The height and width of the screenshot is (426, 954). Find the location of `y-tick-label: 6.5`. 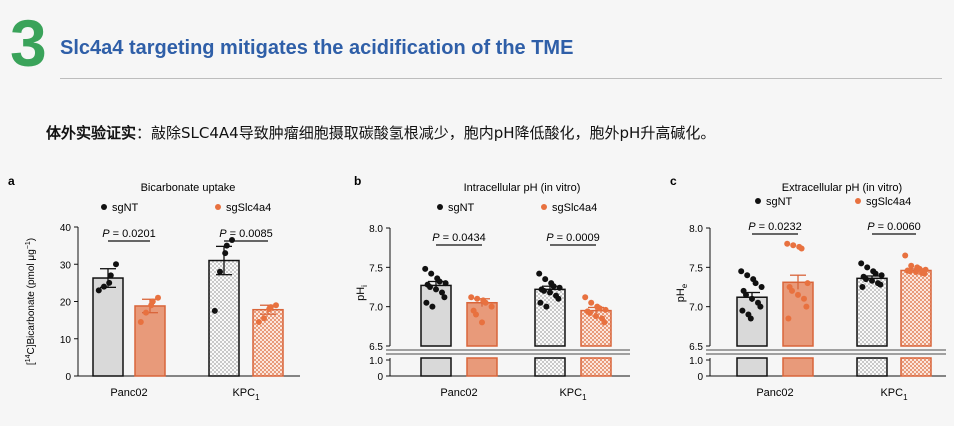

y-tick-label: 6.5 is located at coordinates (696, 347).